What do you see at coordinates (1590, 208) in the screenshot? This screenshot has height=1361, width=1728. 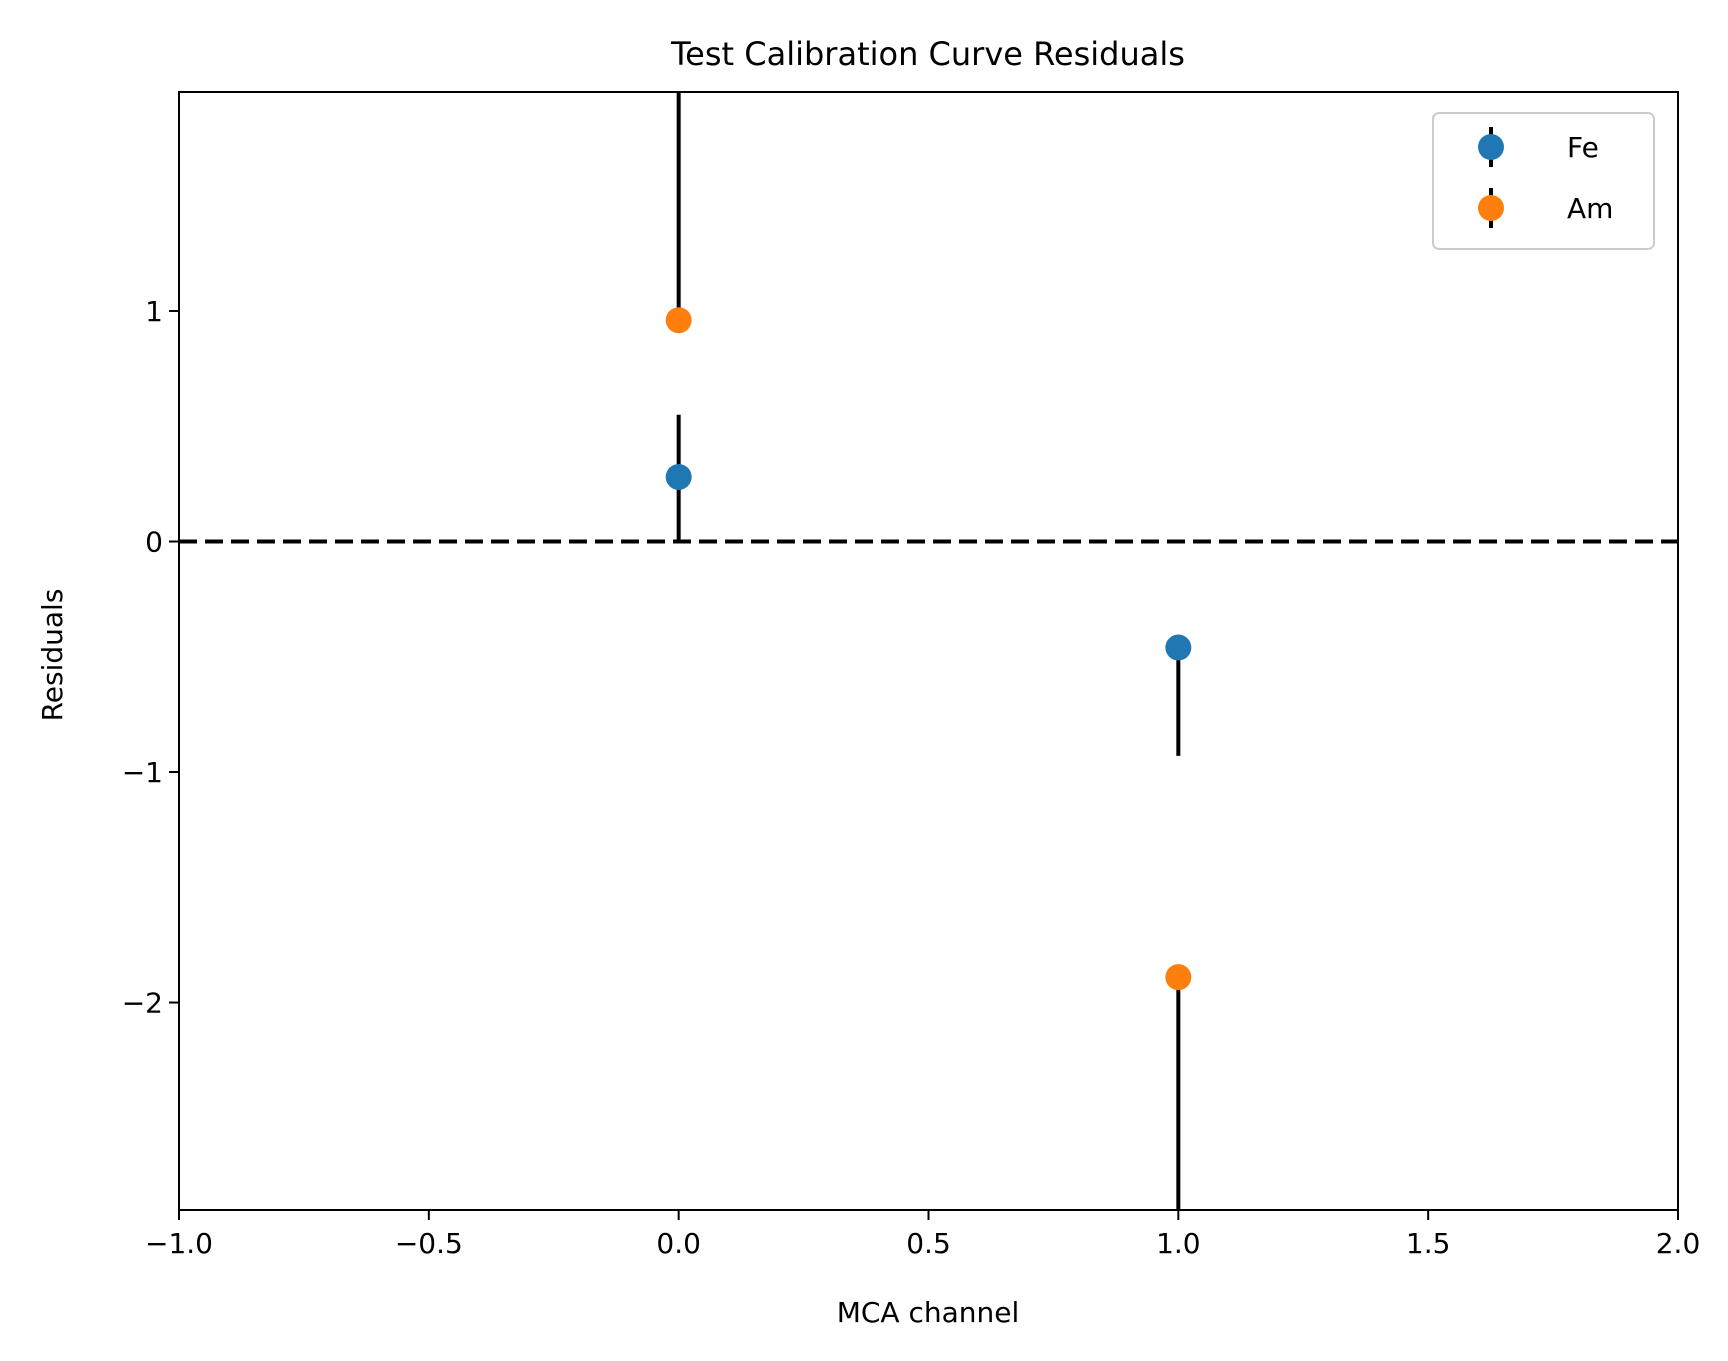 I see `legend-label-am: Am` at bounding box center [1590, 208].